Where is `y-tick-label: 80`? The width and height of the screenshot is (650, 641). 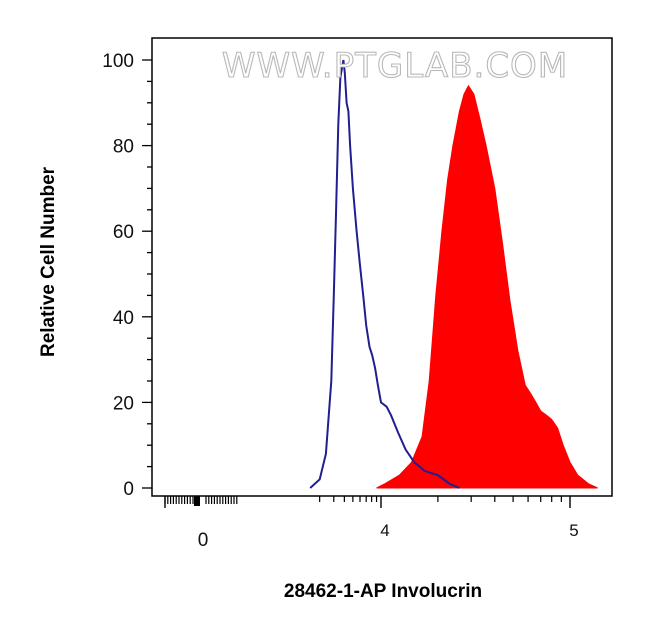
y-tick-label: 80 is located at coordinates (123, 147).